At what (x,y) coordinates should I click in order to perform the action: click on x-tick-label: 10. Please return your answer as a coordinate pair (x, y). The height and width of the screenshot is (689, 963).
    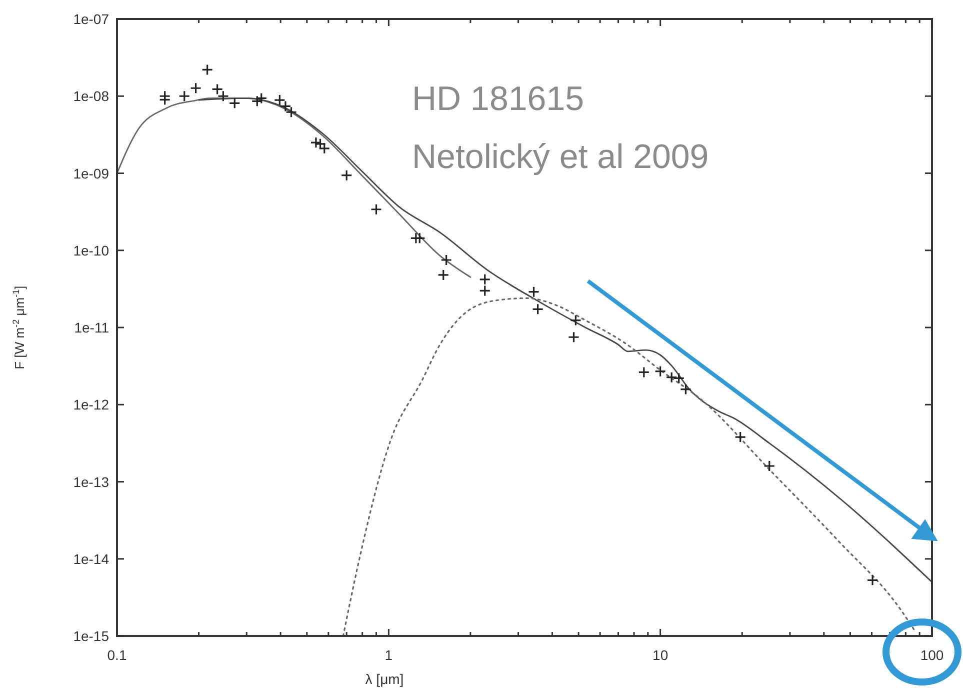
    Looking at the image, I should click on (660, 655).